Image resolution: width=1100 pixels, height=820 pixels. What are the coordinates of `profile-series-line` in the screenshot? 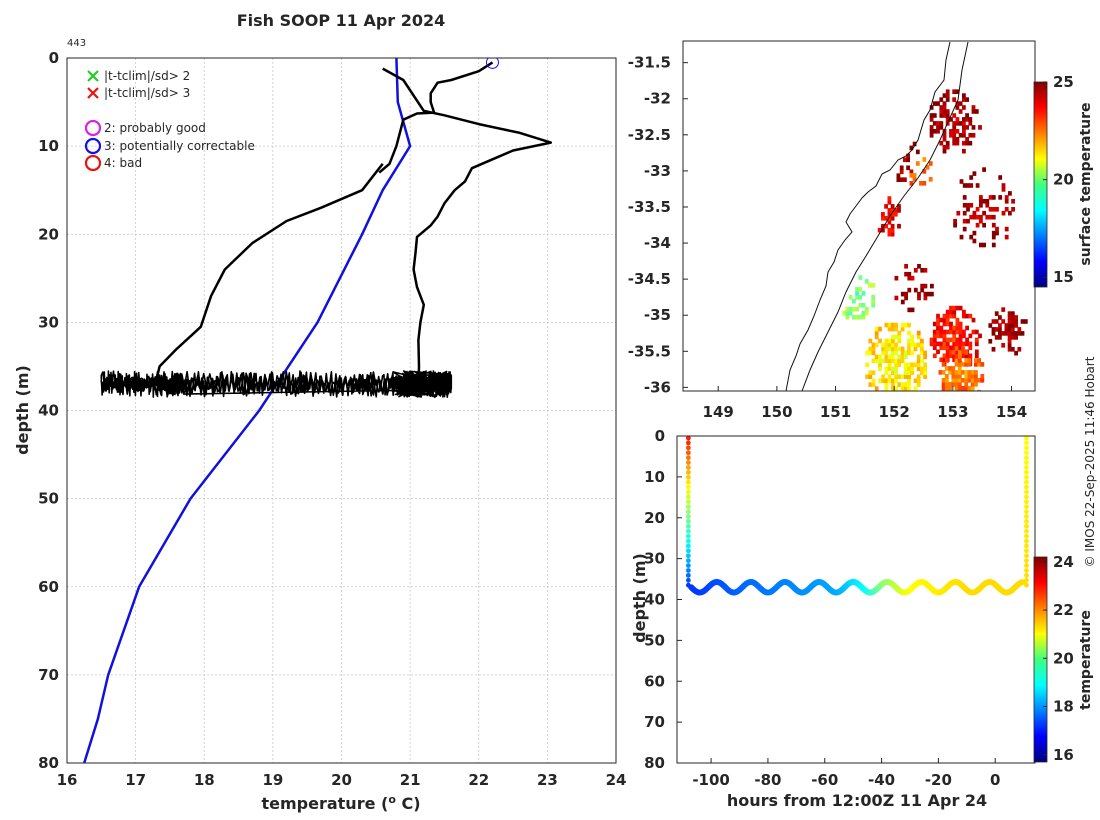 It's located at (436, 117).